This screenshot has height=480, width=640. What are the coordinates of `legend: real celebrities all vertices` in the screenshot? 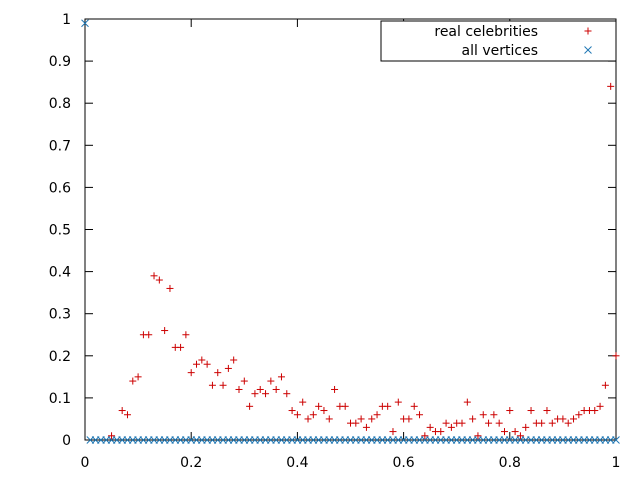 It's located at (498, 41).